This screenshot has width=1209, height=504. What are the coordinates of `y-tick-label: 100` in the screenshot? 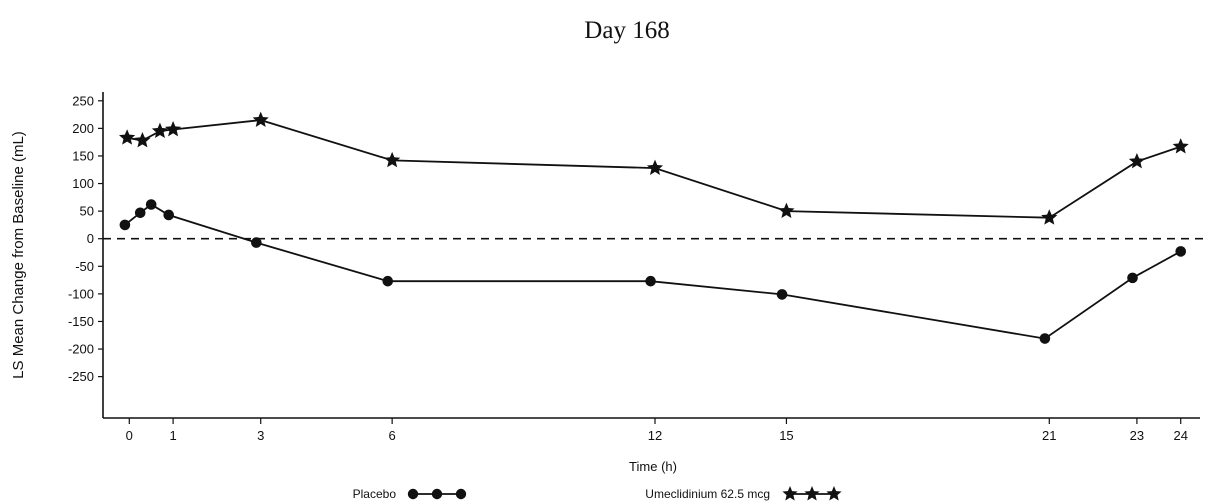 It's located at (83, 183).